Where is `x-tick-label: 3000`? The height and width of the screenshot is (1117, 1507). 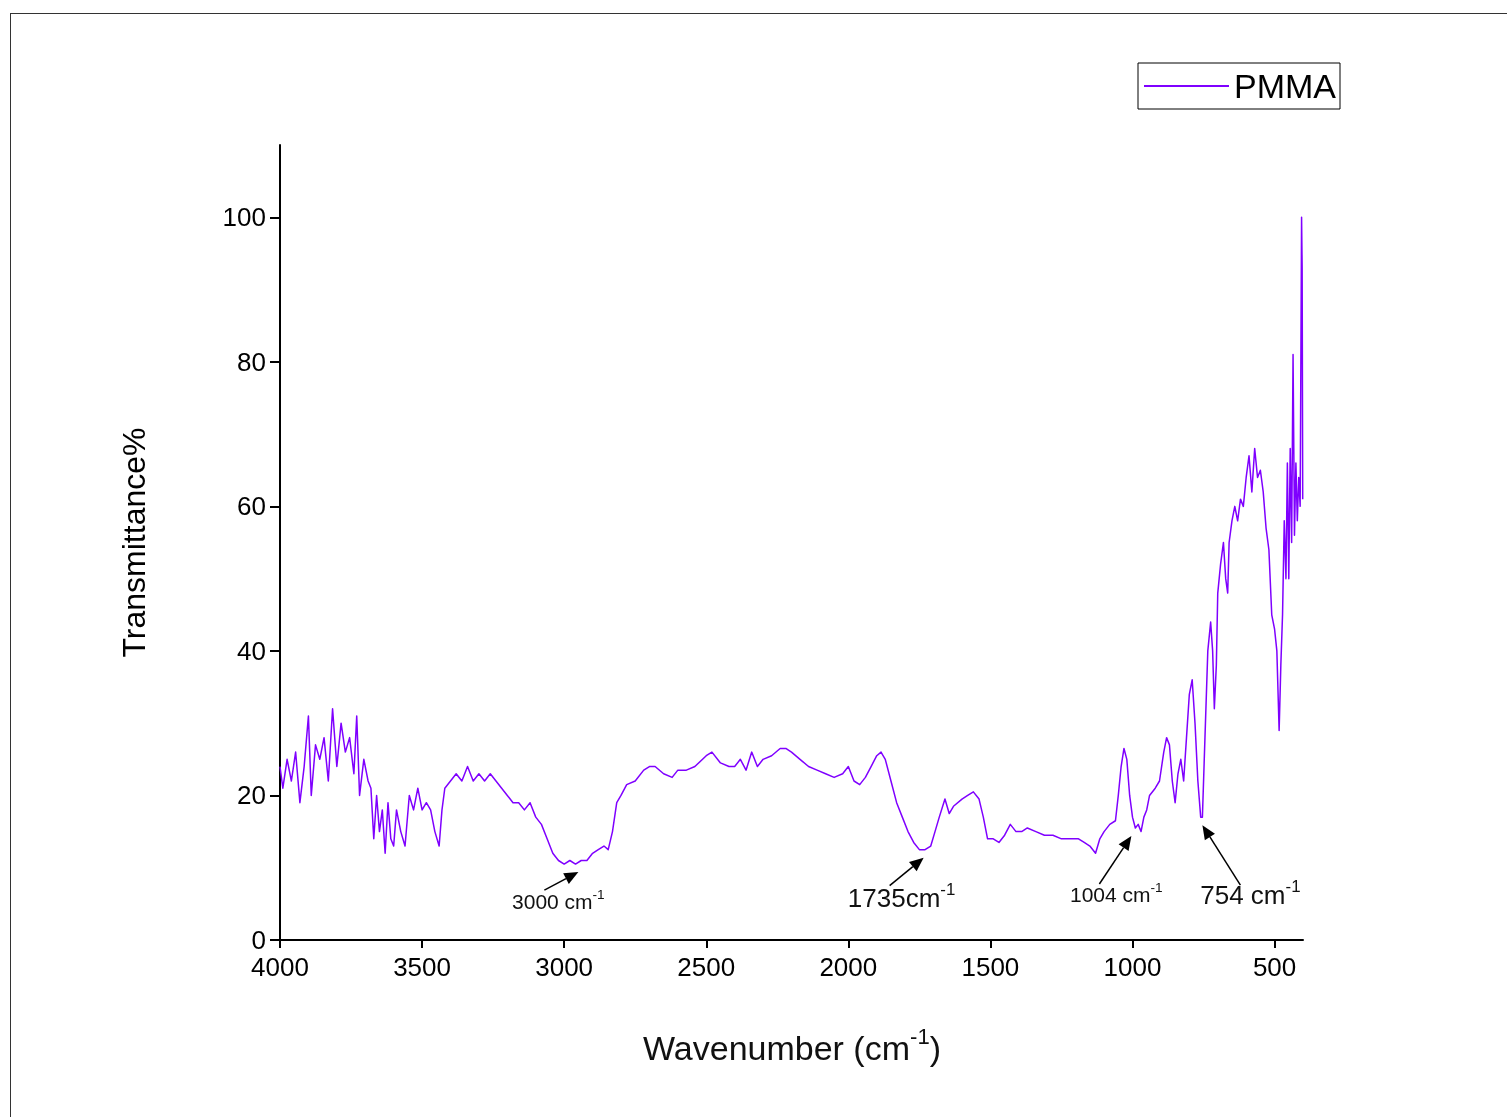
x-tick-label: 3000 is located at coordinates (564, 967).